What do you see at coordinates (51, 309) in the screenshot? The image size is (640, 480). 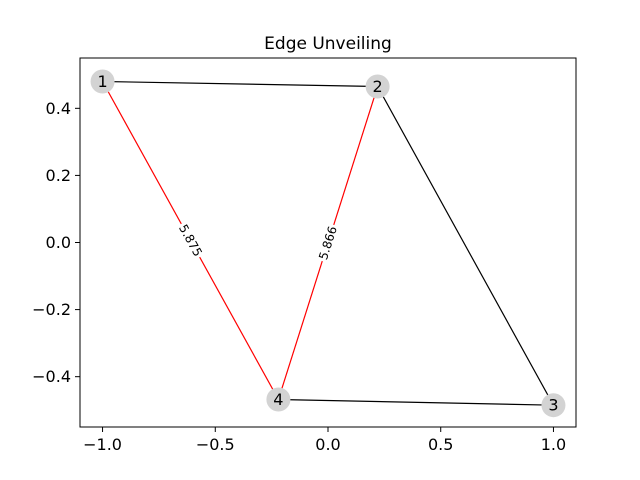 I see `y-tick-label: −0.2` at bounding box center [51, 309].